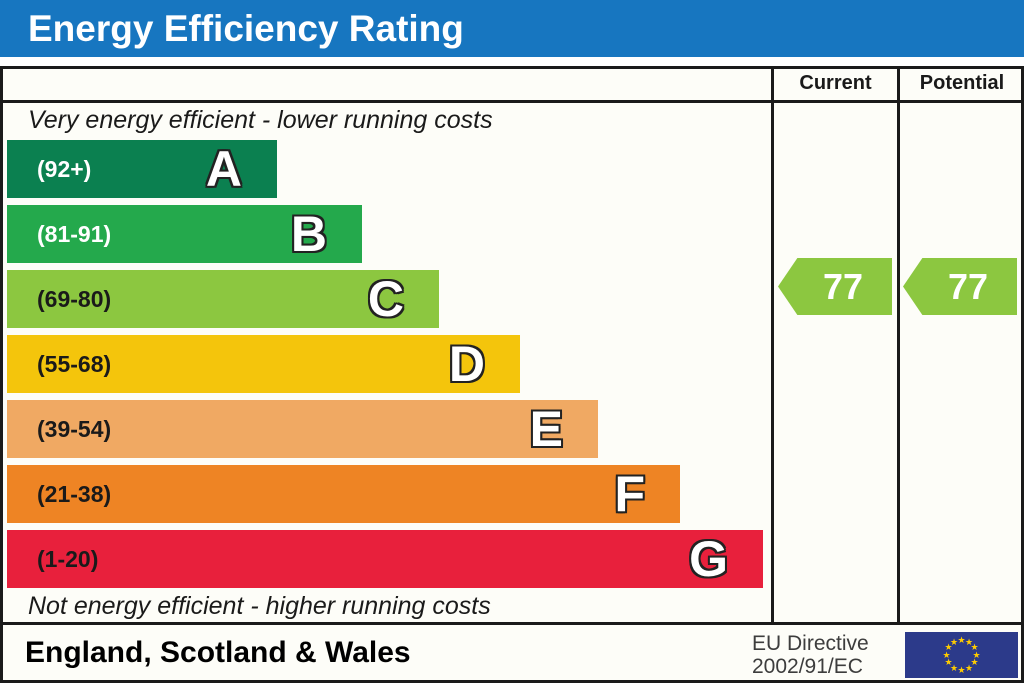 Image resolution: width=1024 pixels, height=683 pixels. I want to click on band-f-letter: F, so click(629, 494).